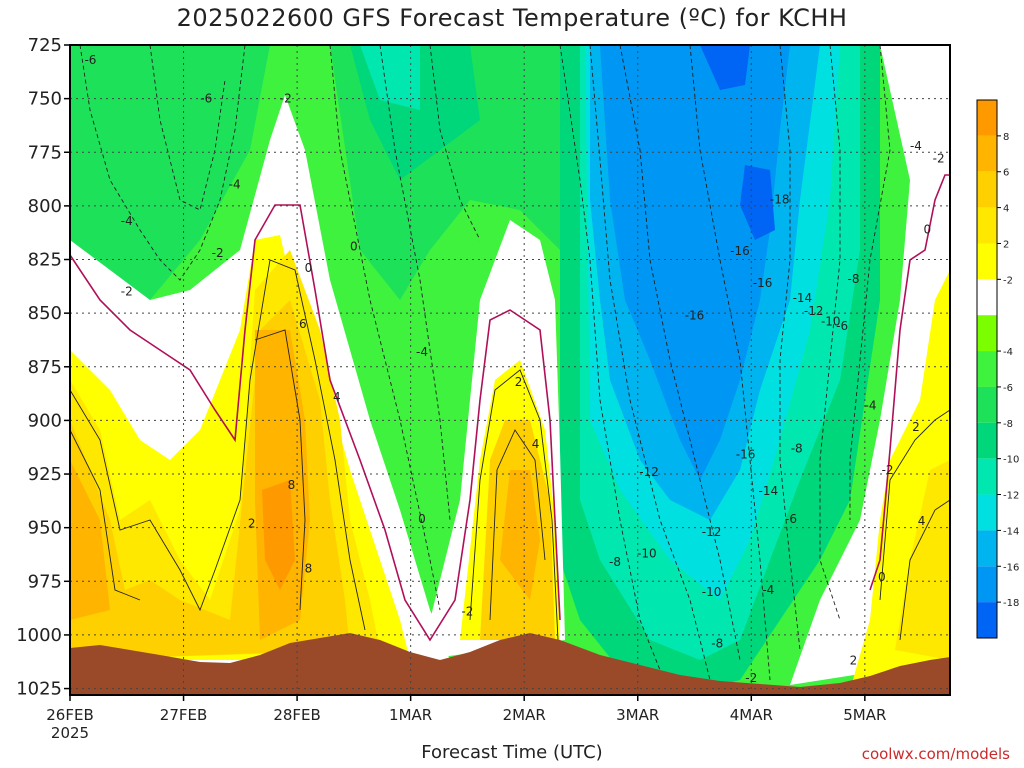 This screenshot has width=1024, height=768. Describe the element at coordinates (637, 715) in the screenshot. I see `x-tick-label: 3MAR` at that location.